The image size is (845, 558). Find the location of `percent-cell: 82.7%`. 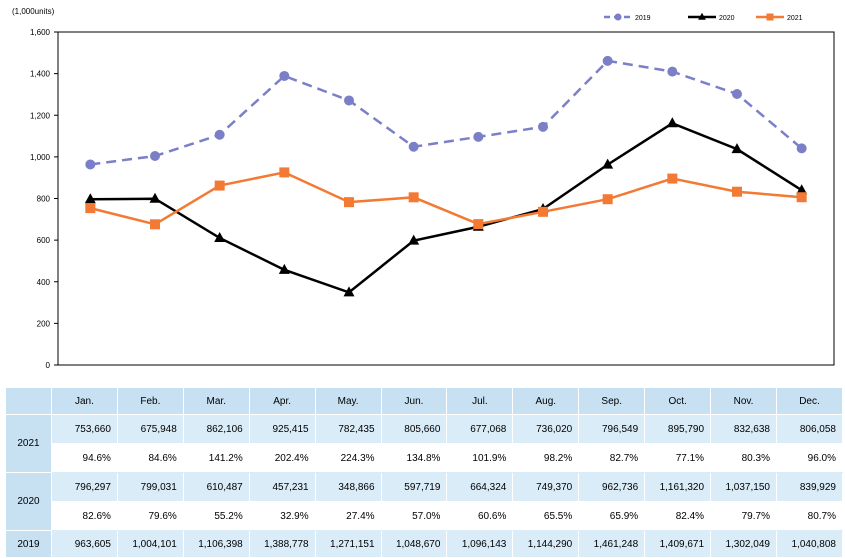

percent-cell: 82.7% is located at coordinates (612, 458).